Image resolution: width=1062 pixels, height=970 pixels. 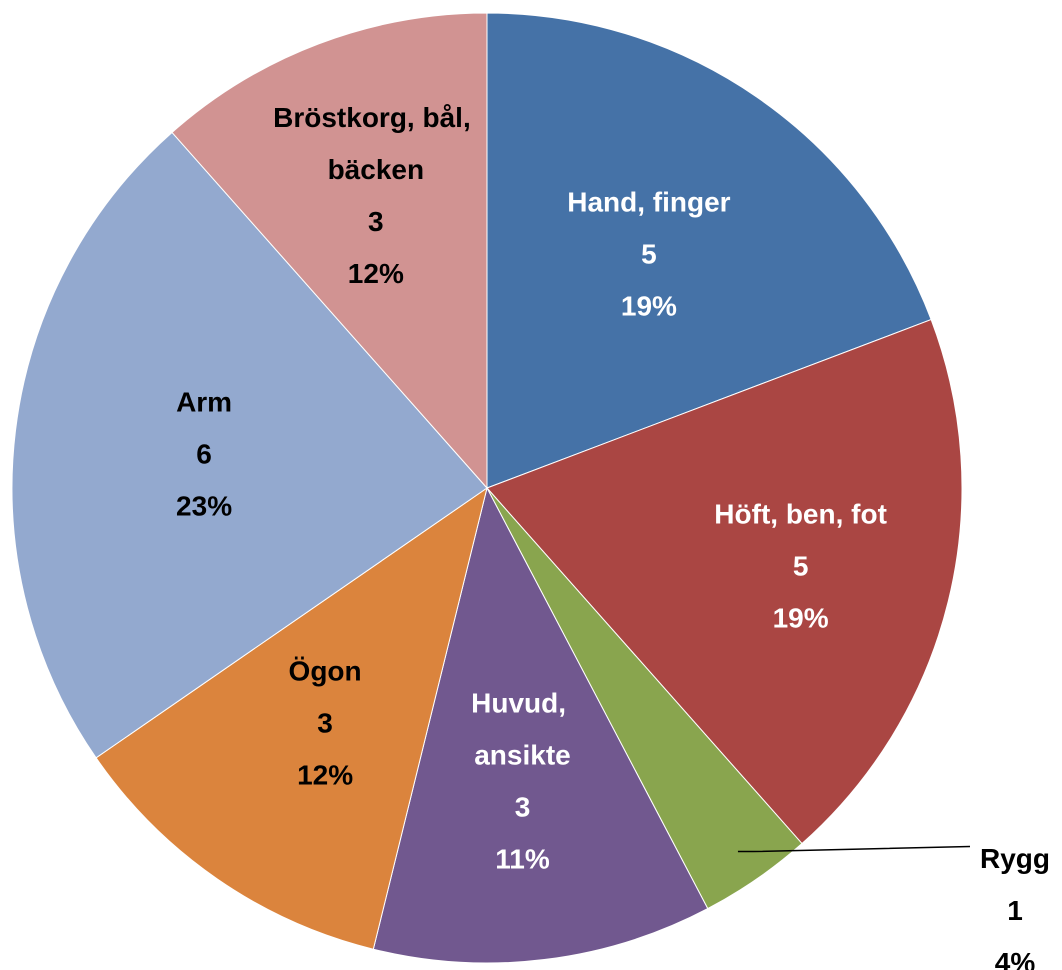 What do you see at coordinates (329, 251) in the screenshot?
I see `pie-slice` at bounding box center [329, 251].